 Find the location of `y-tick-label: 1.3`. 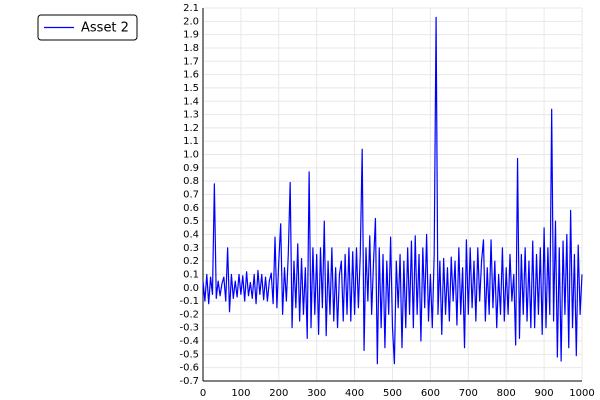

y-tick-label: 1.3 is located at coordinates (191, 115).